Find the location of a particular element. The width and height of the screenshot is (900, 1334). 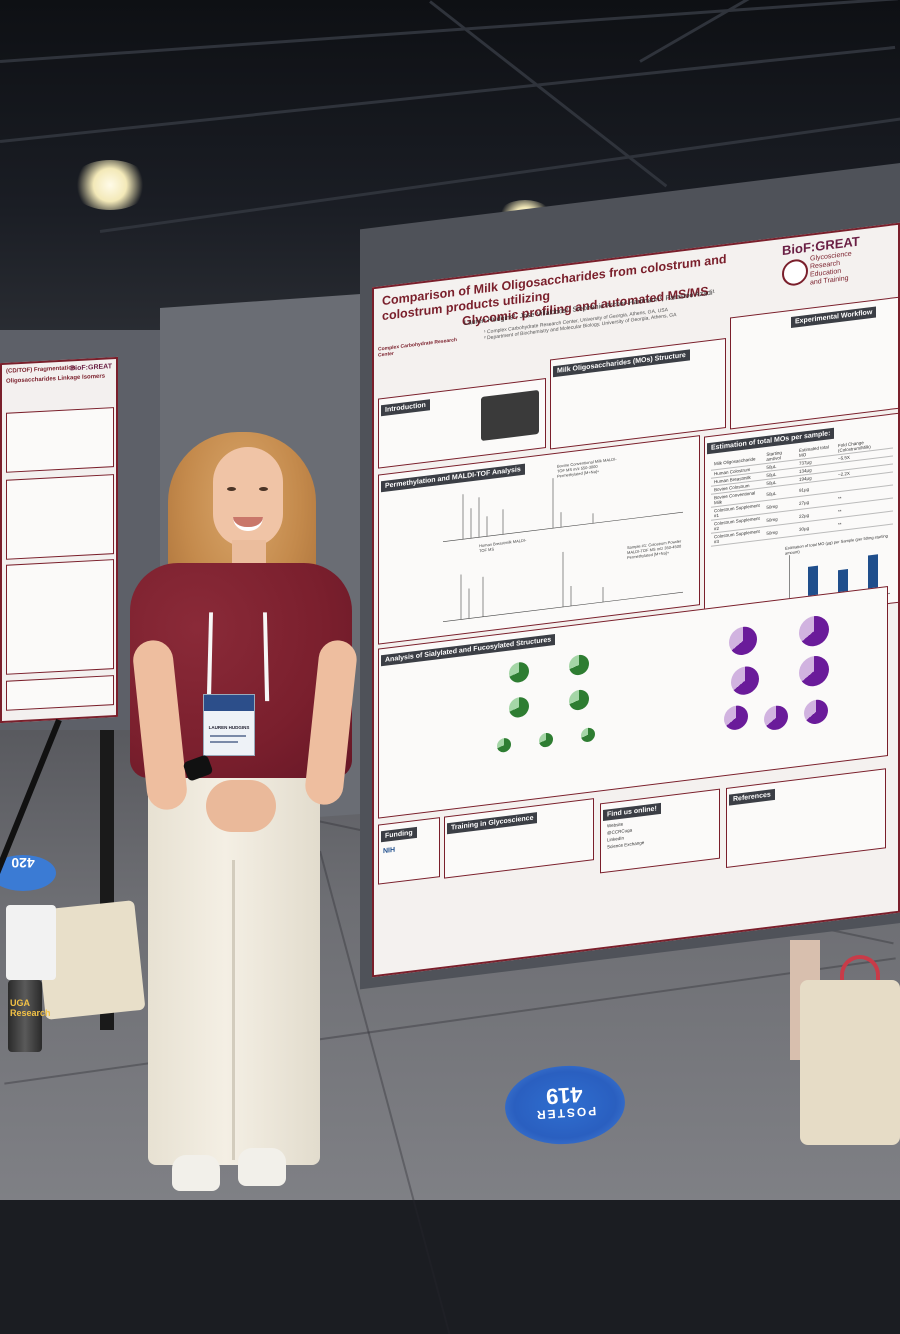

name-badge: LAUREN HUDGINS is located at coordinates (229, 725).